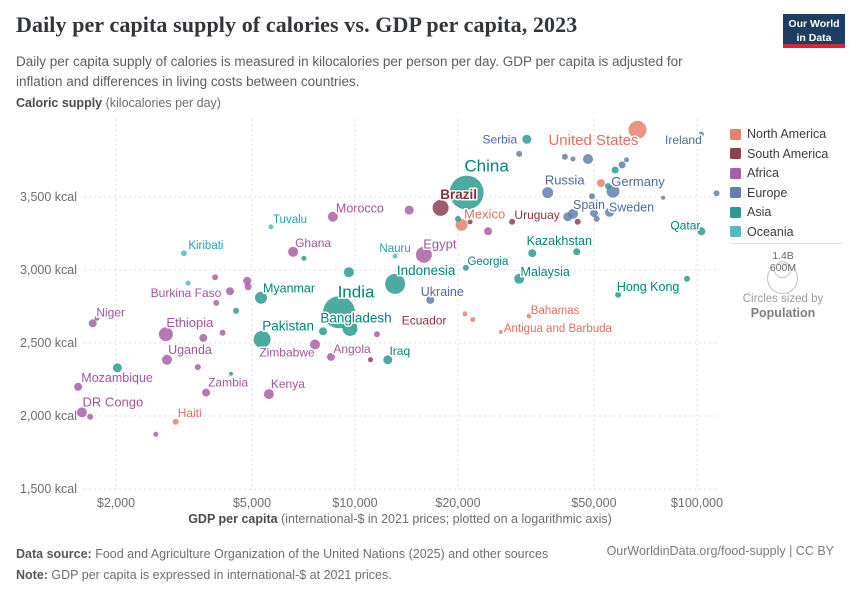 The width and height of the screenshot is (850, 600). What do you see at coordinates (440, 207) in the screenshot?
I see `data-point-brazil` at bounding box center [440, 207].